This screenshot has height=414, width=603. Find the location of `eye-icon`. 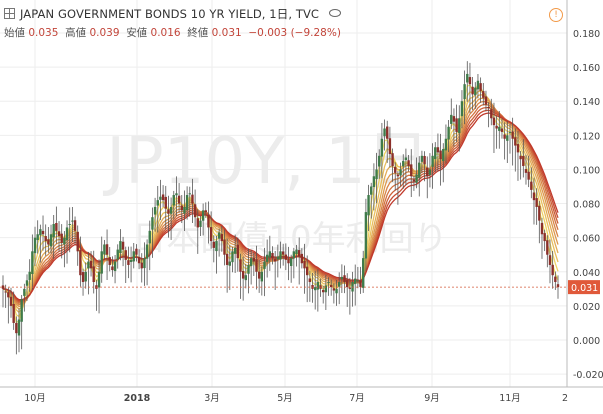

eye-icon is located at coordinates (334, 13).